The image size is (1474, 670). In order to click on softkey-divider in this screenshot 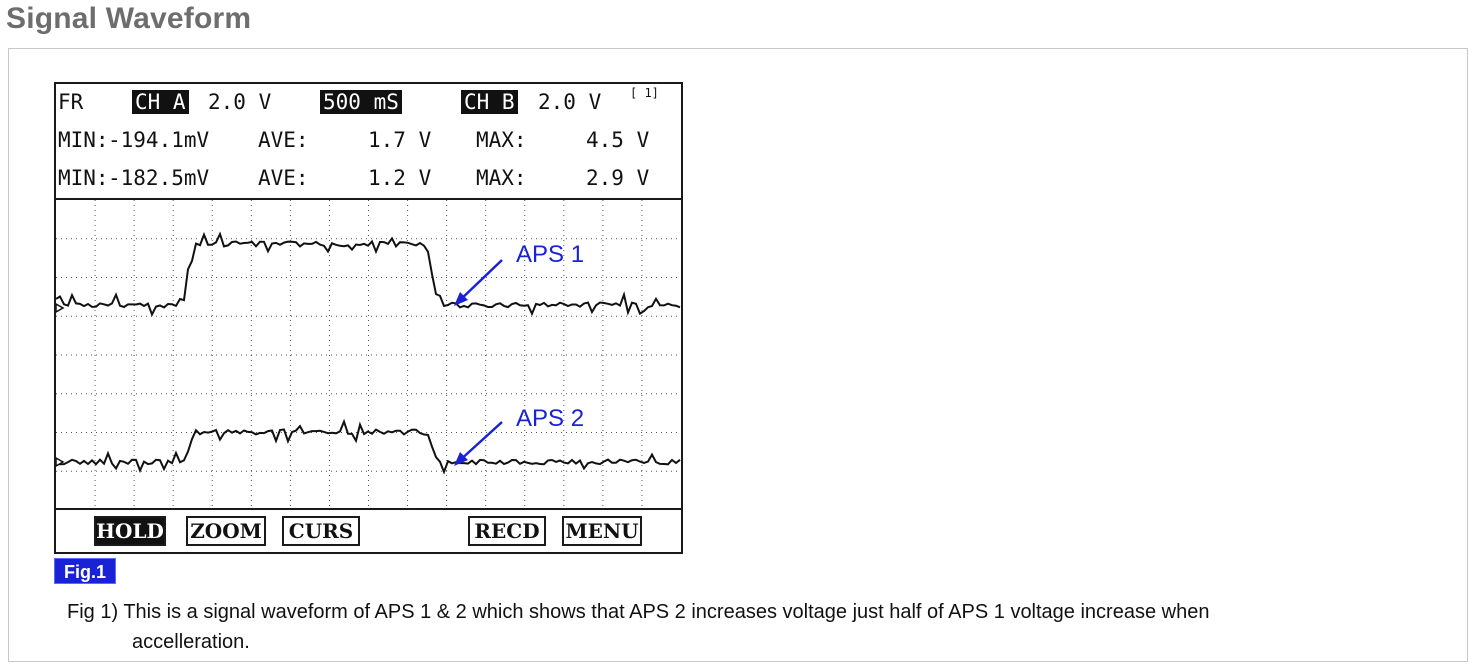, I will do `click(368, 509)`.